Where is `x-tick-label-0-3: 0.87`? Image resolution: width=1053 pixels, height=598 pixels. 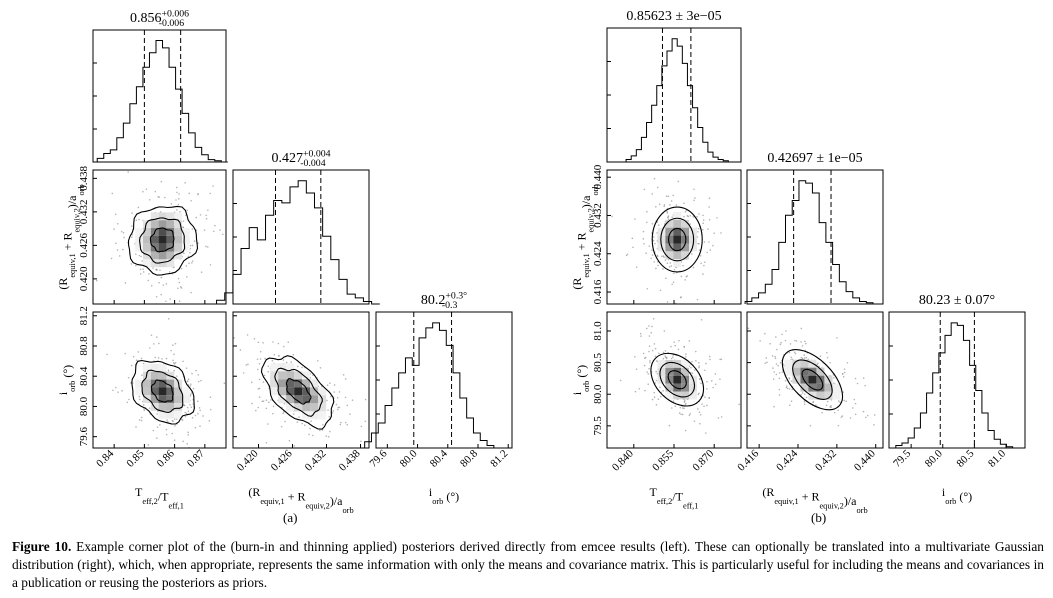
x-tick-label-0-3: 0.87 is located at coordinates (196, 458).